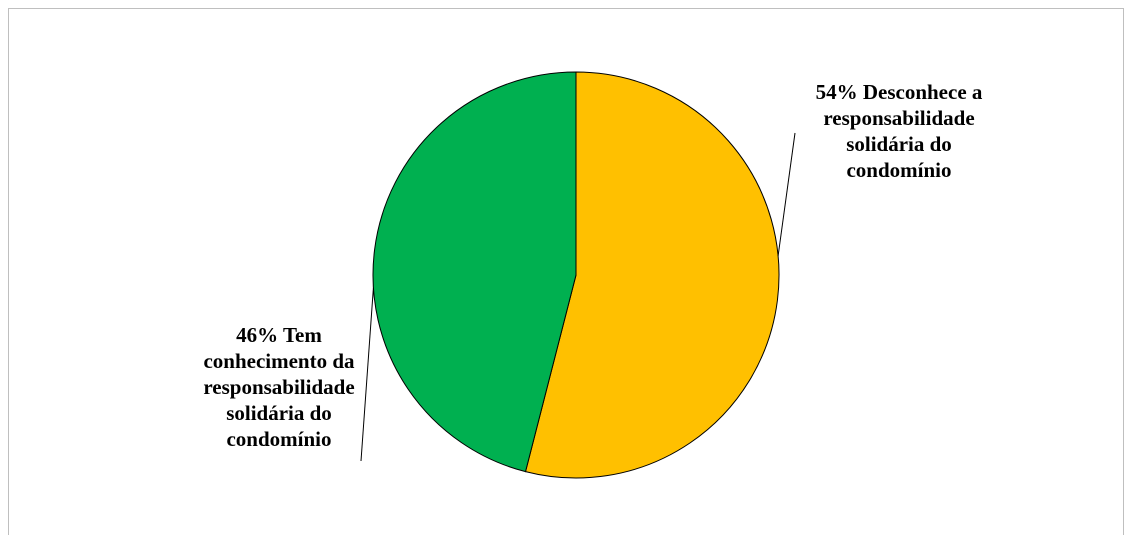 The height and width of the screenshot is (536, 1132). I want to click on data-label-line: conhecimento da, so click(279, 361).